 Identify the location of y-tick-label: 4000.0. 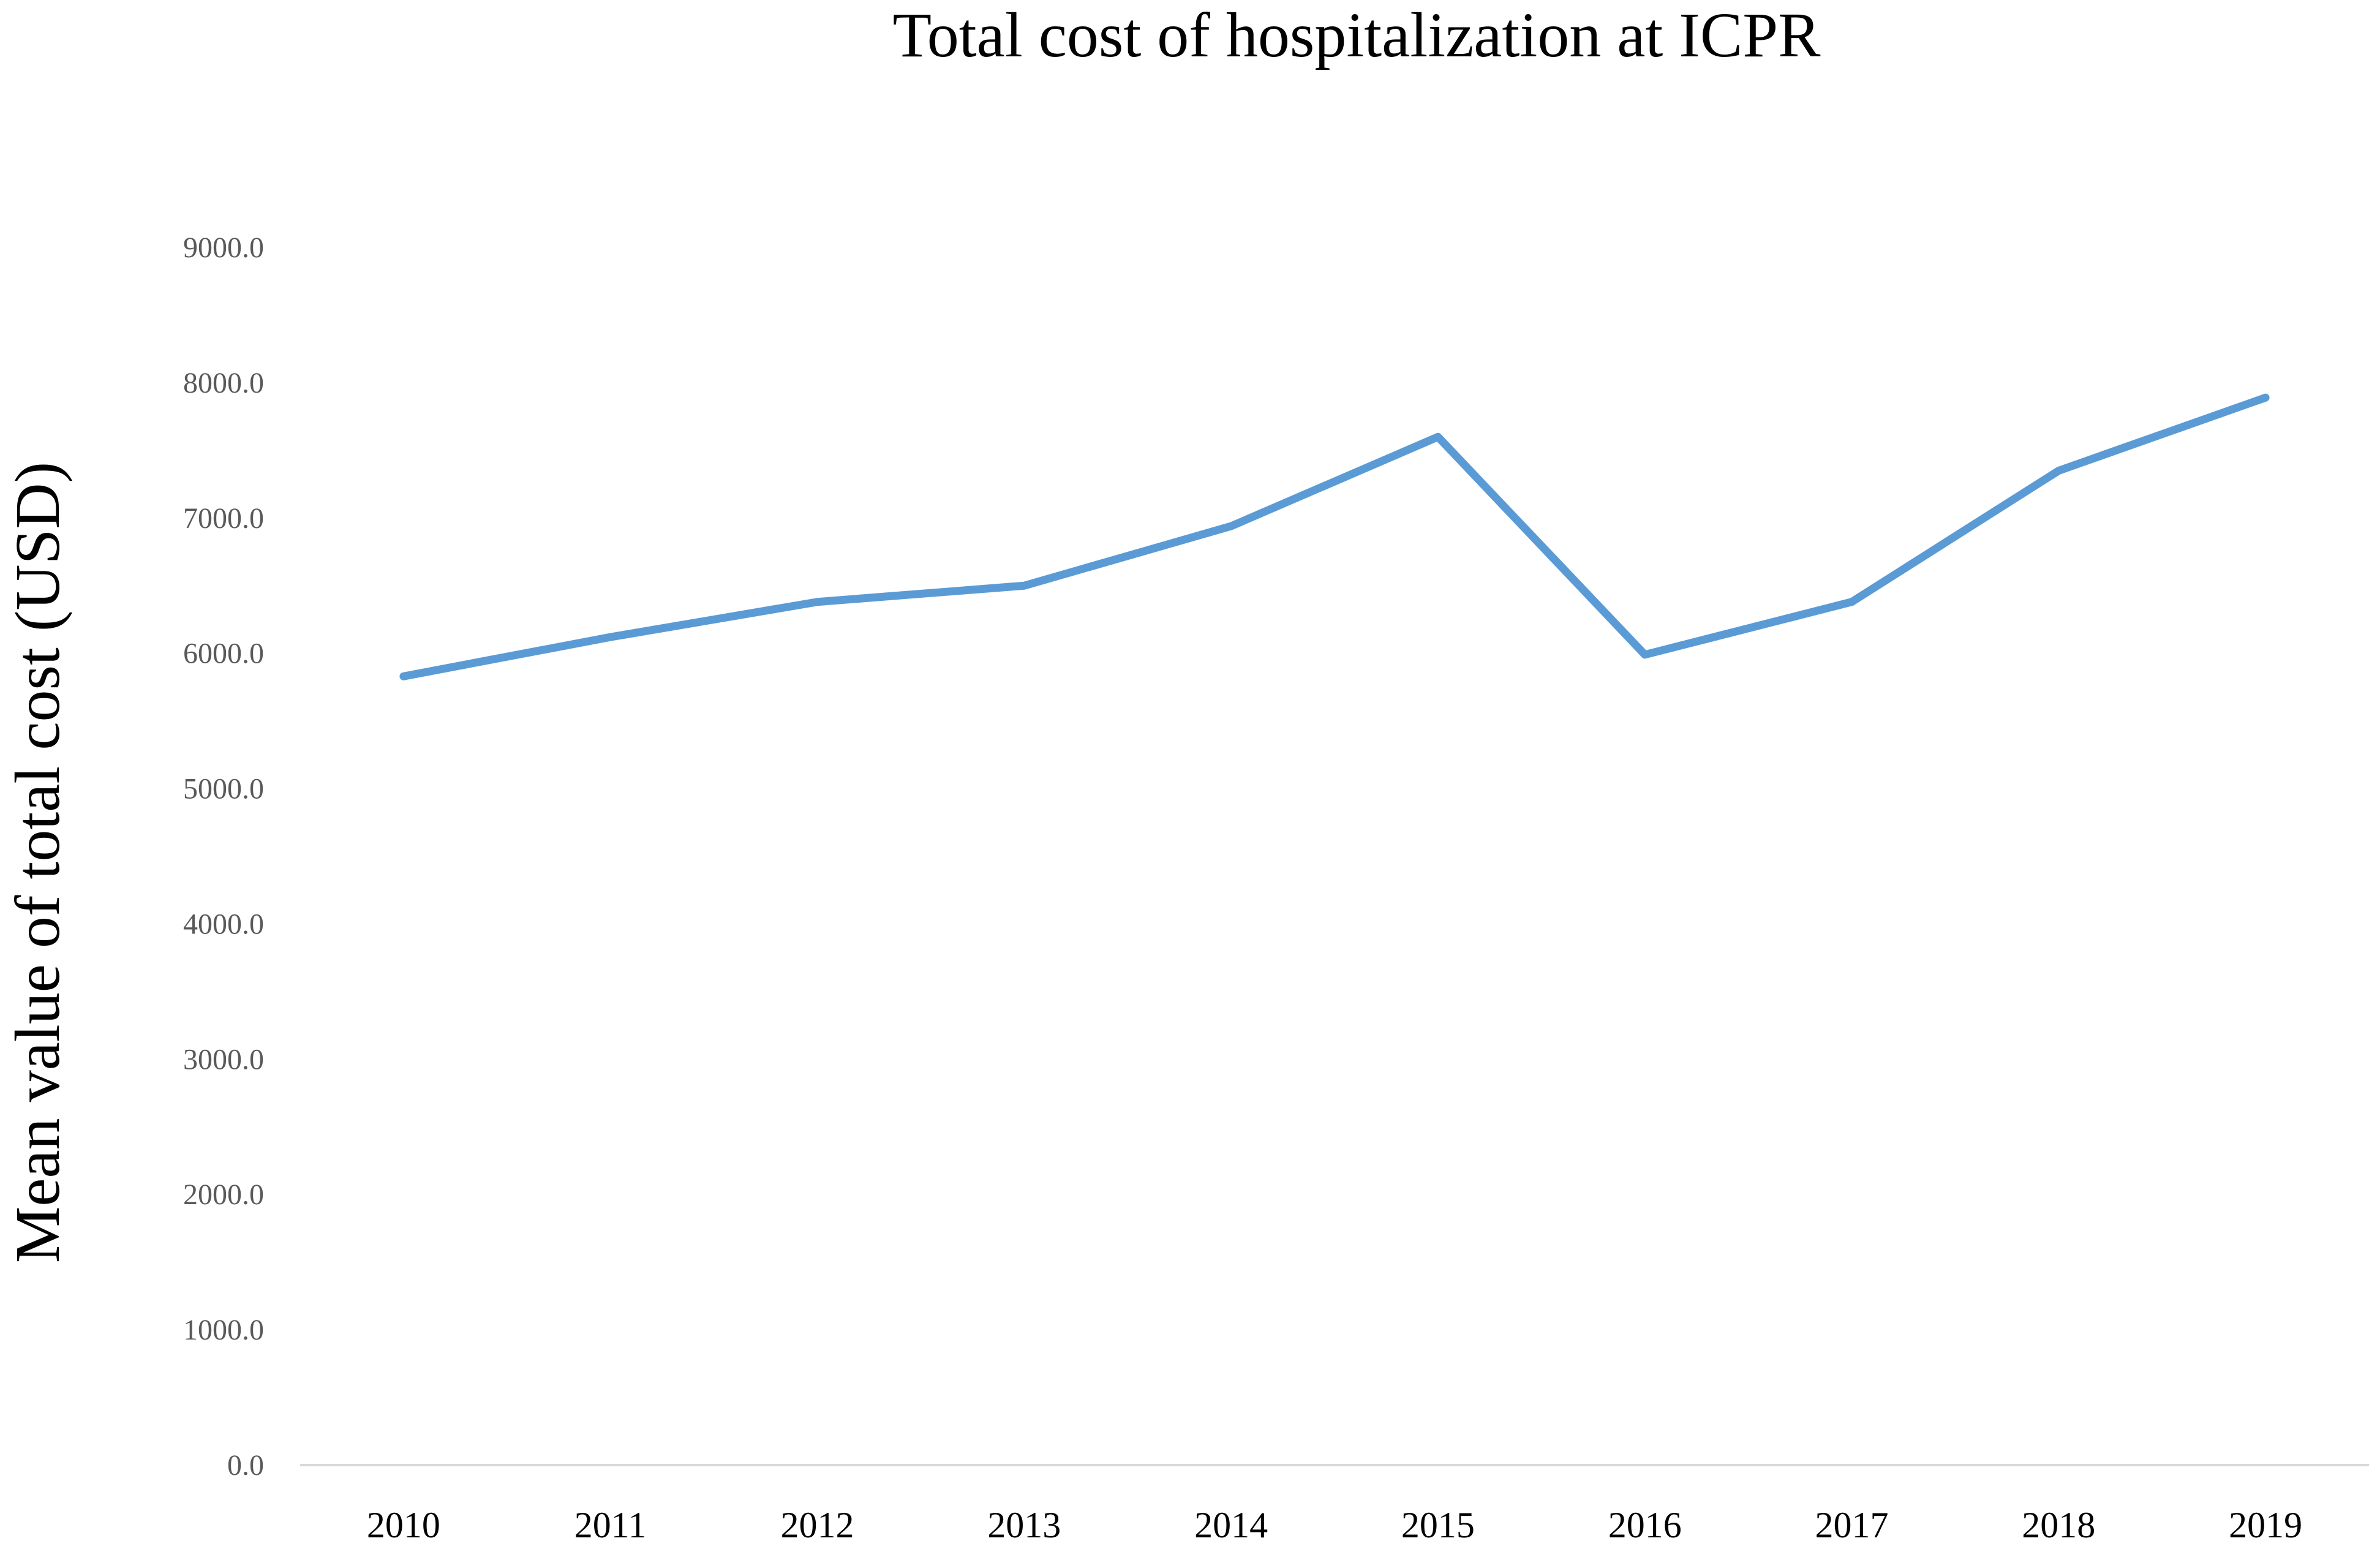
(223, 924).